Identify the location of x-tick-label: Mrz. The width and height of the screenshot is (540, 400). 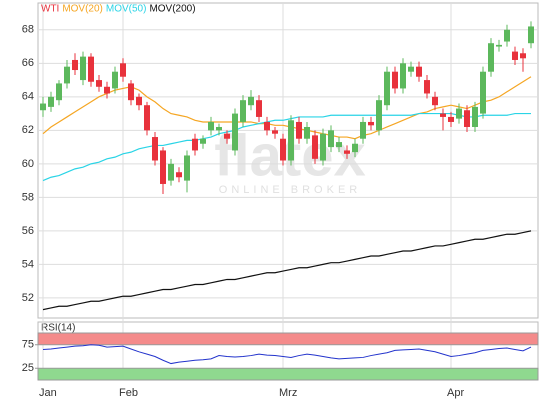
(288, 393).